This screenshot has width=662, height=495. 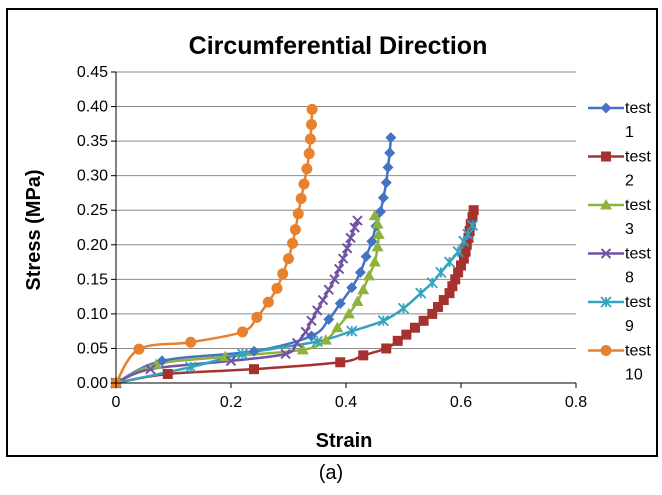 What do you see at coordinates (629, 132) in the screenshot?
I see `legend-label-number: 1` at bounding box center [629, 132].